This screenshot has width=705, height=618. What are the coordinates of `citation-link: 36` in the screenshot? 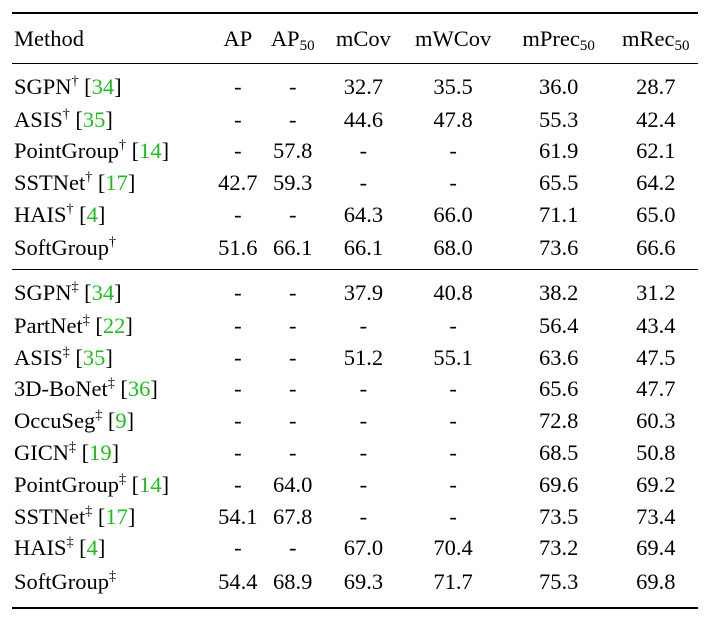 It's located at (139, 389).